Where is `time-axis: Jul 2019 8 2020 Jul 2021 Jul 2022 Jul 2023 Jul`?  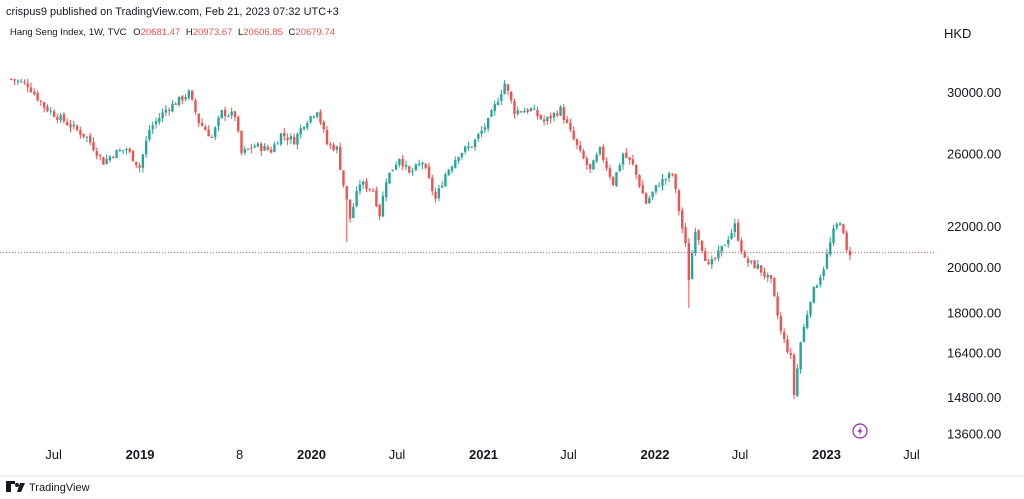 time-axis: Jul 2019 8 2020 Jul 2021 Jul 2022 Jul 2023 Jul is located at coordinates (482, 454).